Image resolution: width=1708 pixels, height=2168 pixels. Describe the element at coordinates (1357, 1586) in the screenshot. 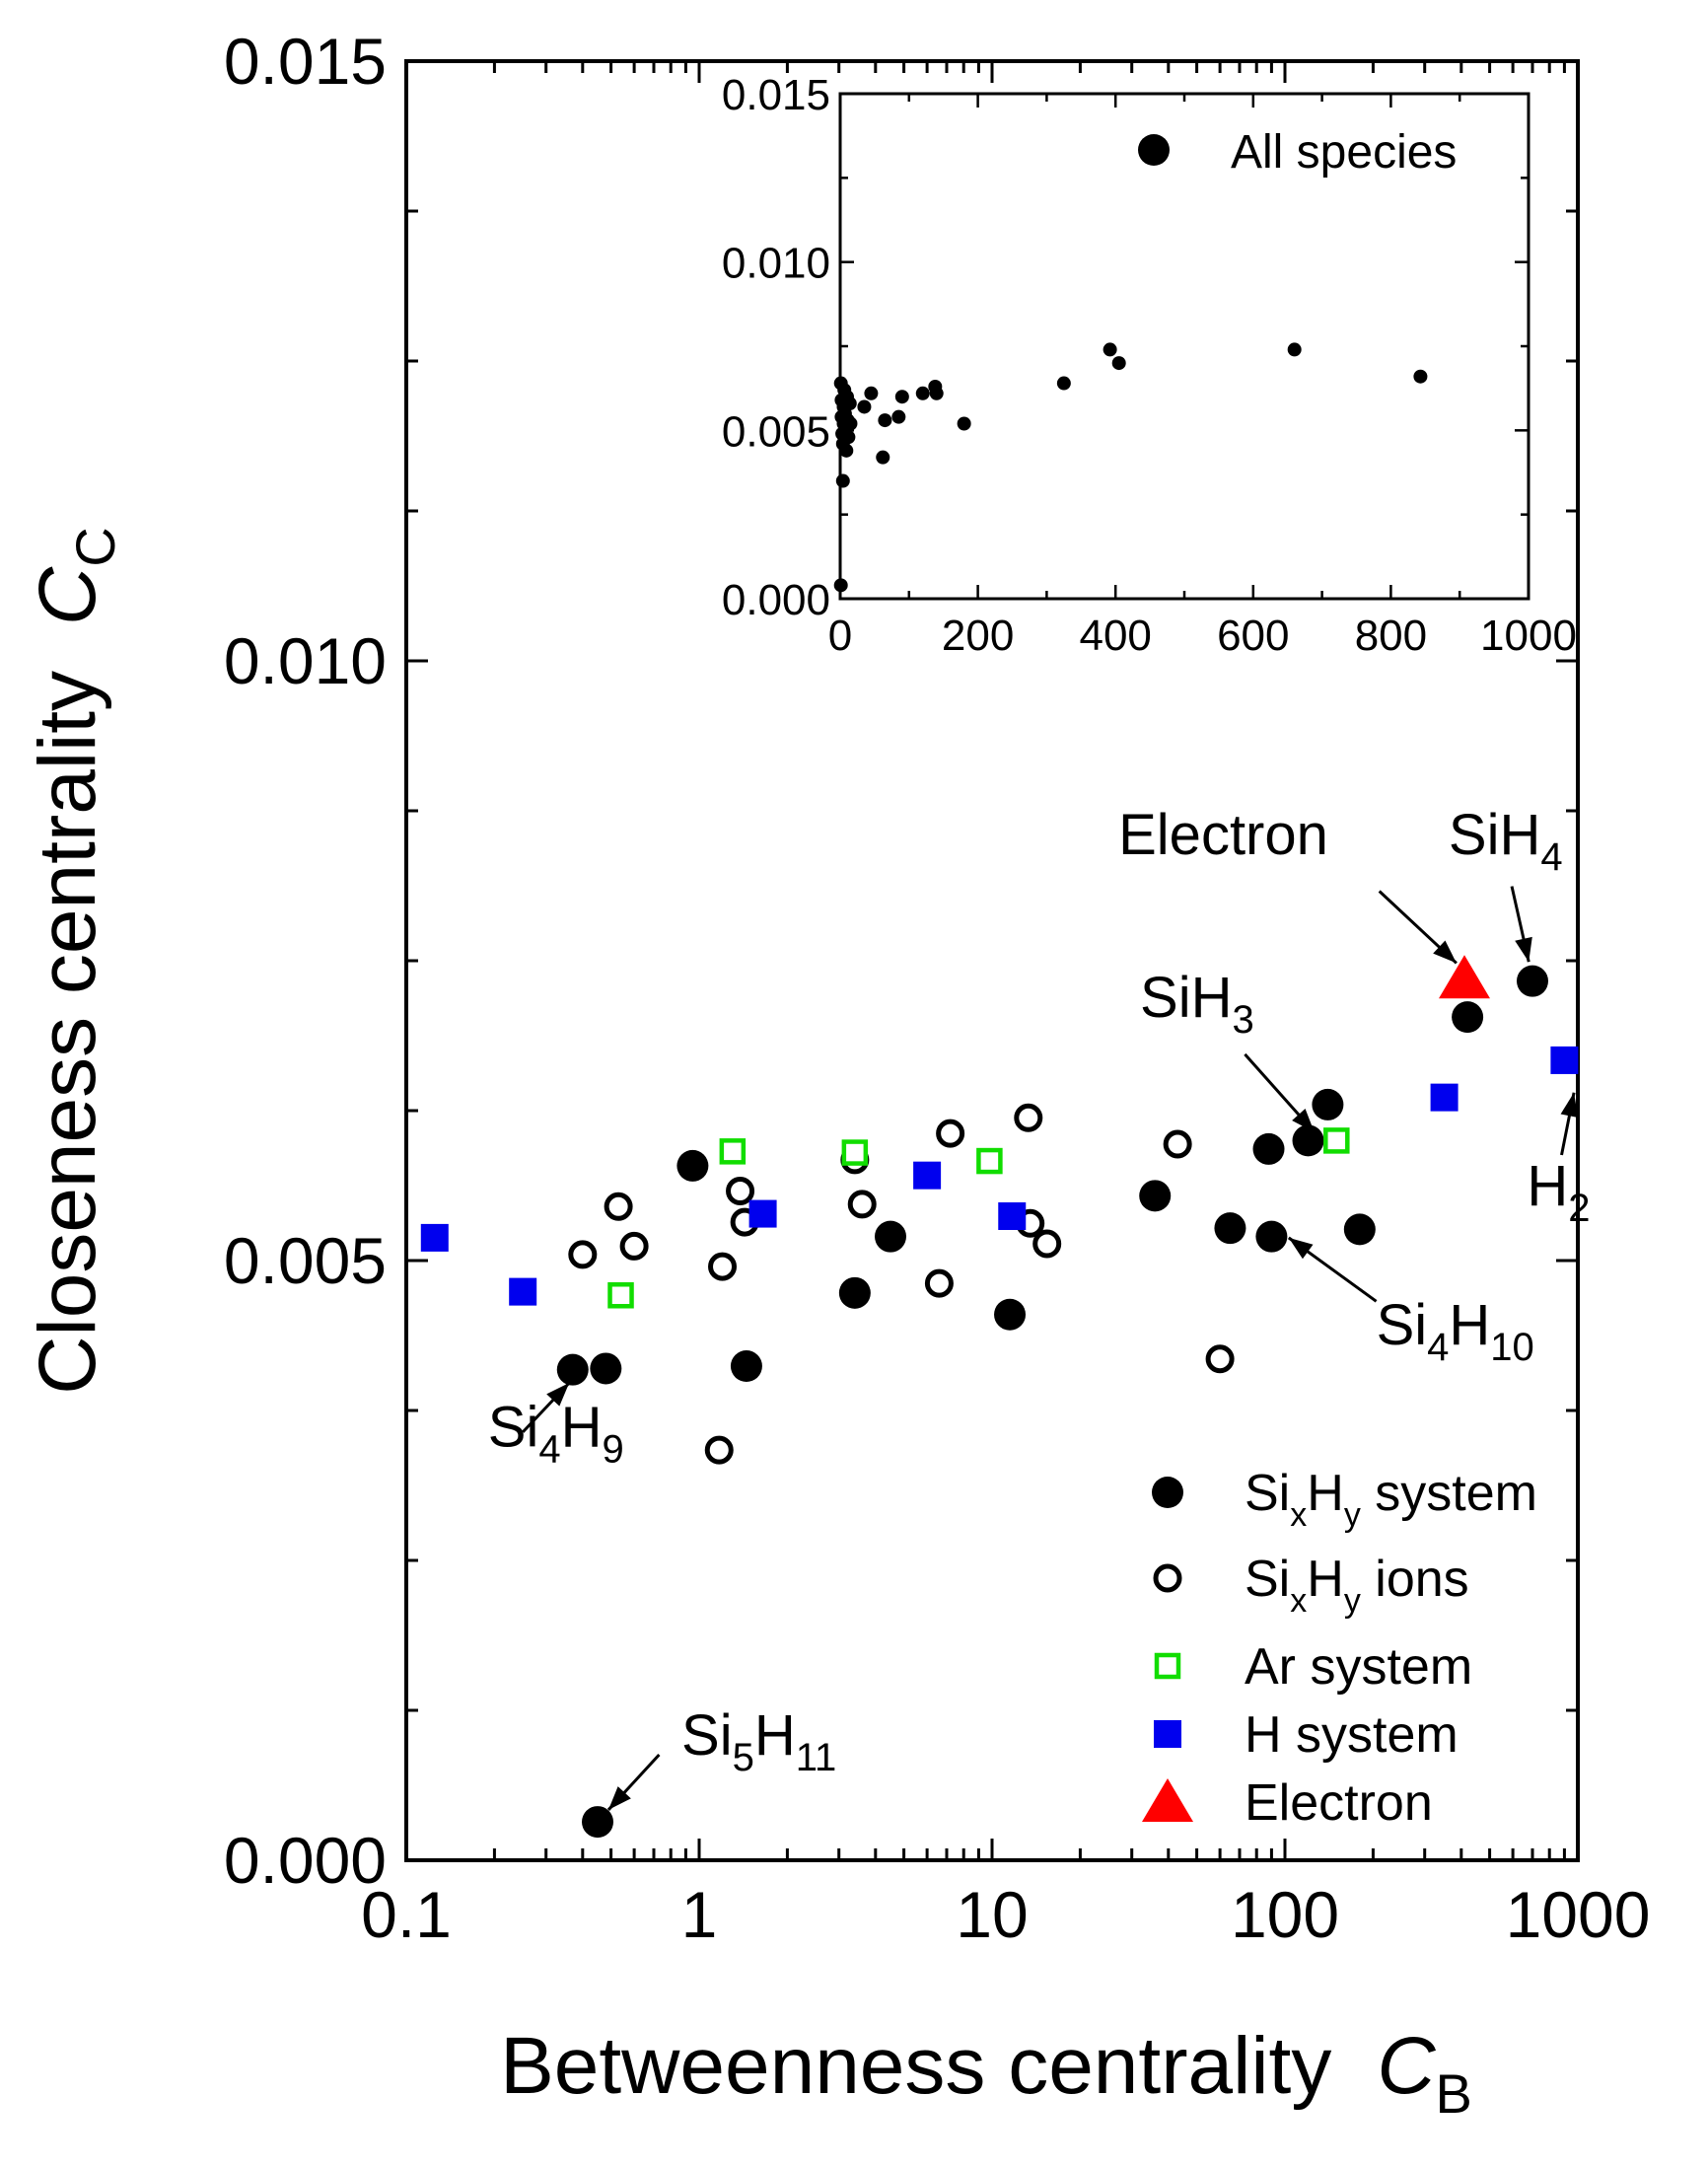

I see `legend-label: SixHy ions` at that location.